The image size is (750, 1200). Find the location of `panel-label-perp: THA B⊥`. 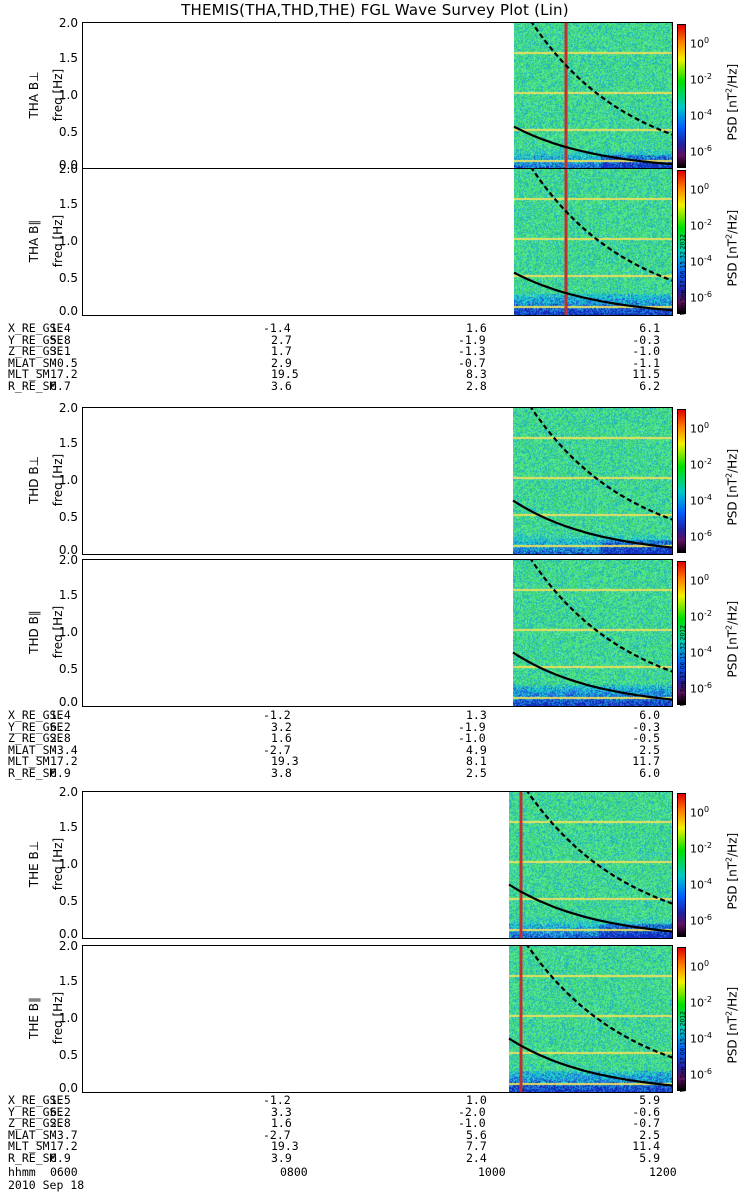

panel-label-perp: THA B⊥ is located at coordinates (34, 95).